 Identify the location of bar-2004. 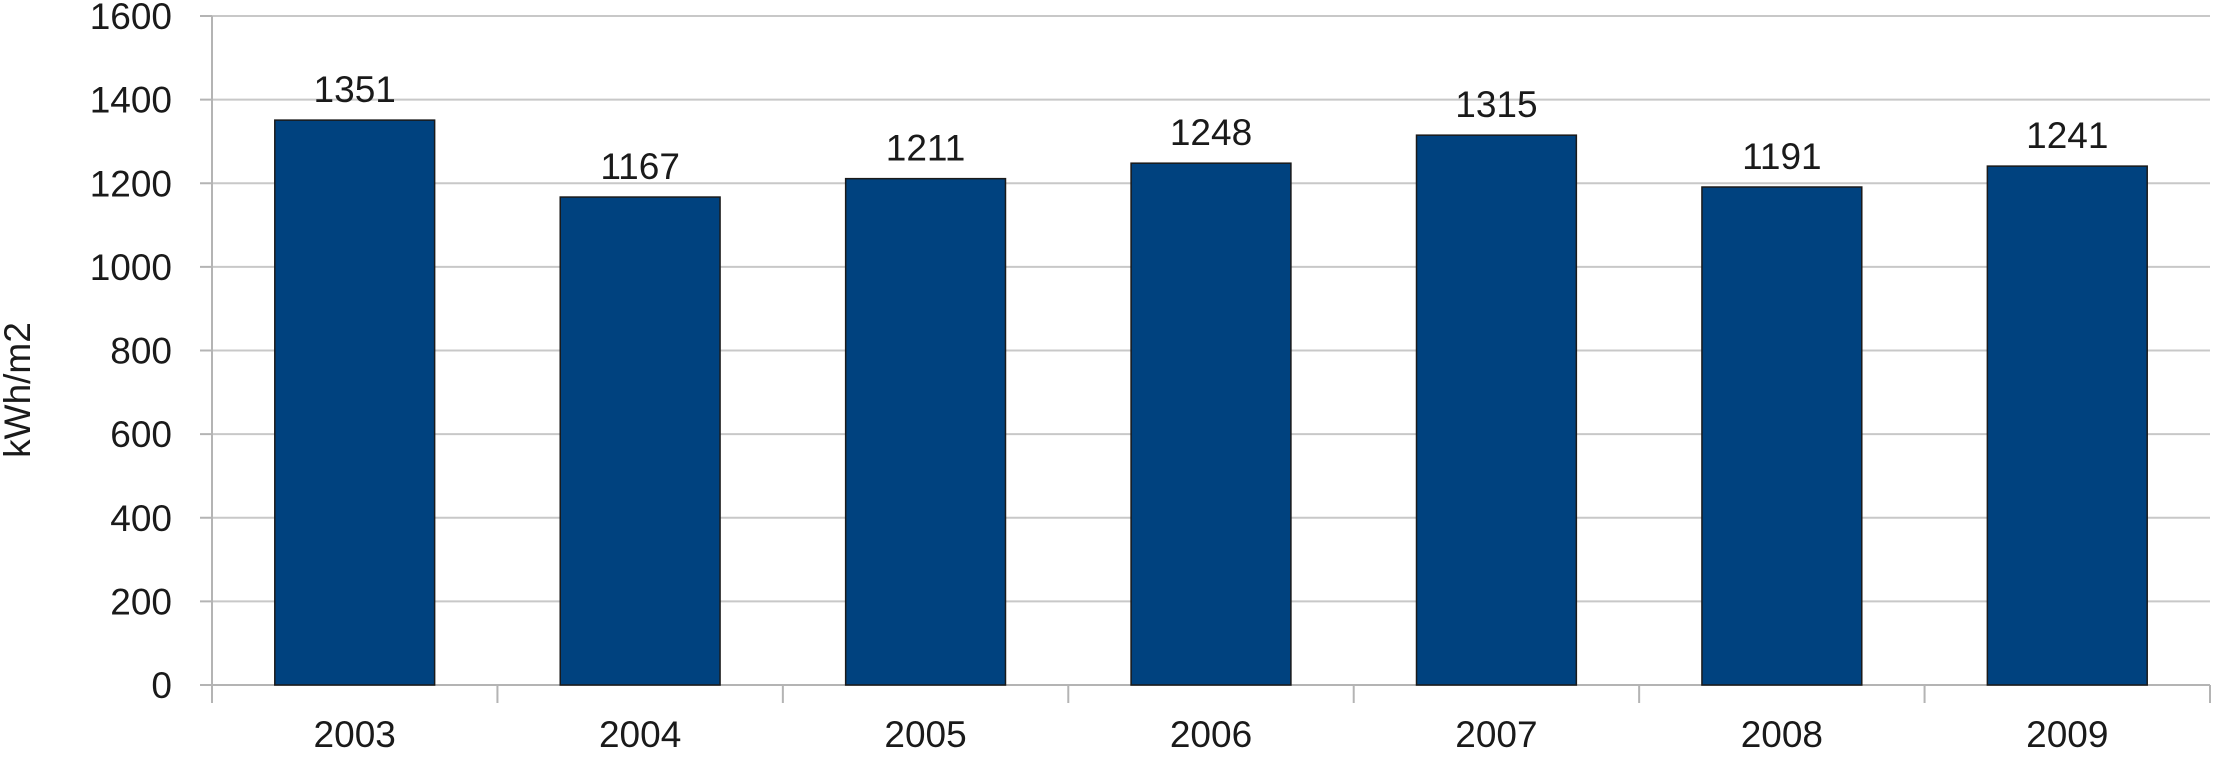
(640, 441).